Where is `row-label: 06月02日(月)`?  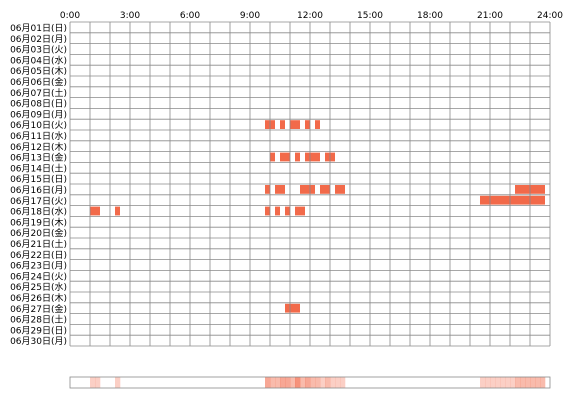 row-label: 06月02日(月) is located at coordinates (38, 39).